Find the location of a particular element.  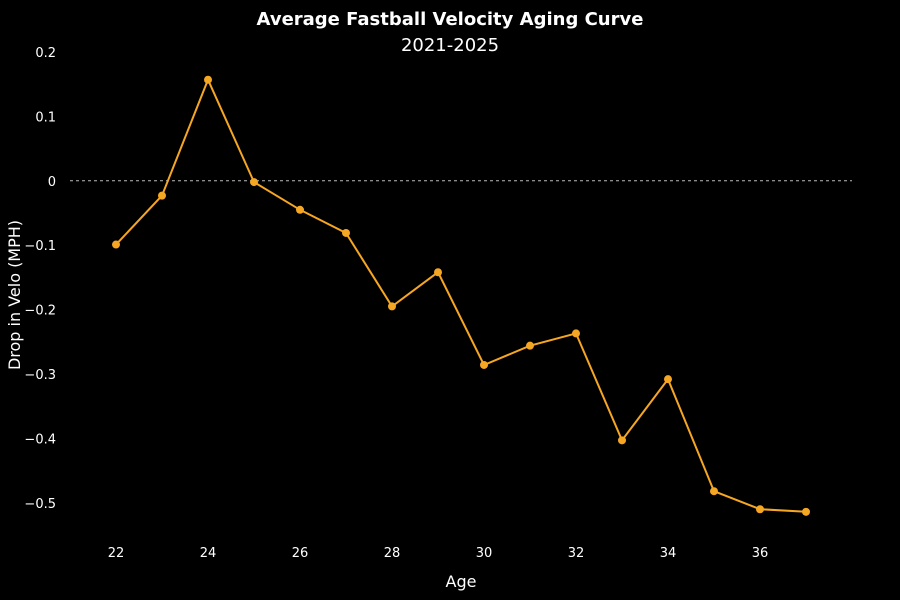

x-tick-label: 30 is located at coordinates (484, 553).